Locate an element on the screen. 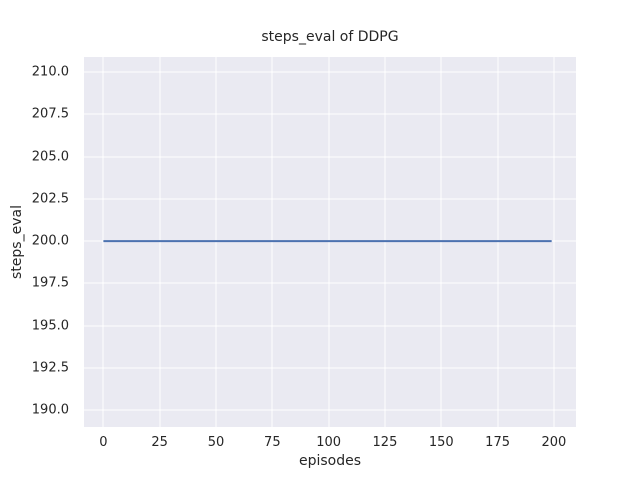 The image size is (640, 480). x-tick-label: 100 is located at coordinates (329, 442).